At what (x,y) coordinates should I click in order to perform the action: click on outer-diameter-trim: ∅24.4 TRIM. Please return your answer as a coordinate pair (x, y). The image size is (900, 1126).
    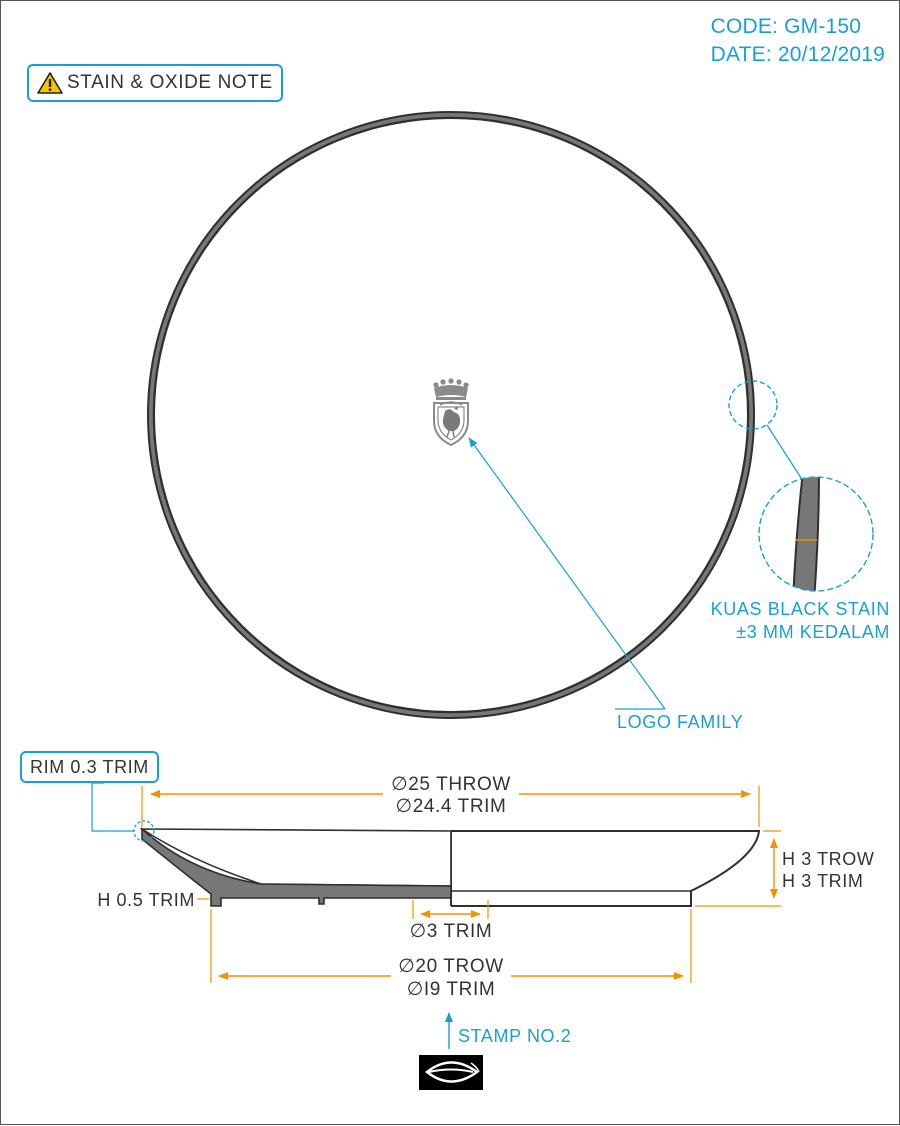
    Looking at the image, I should click on (451, 806).